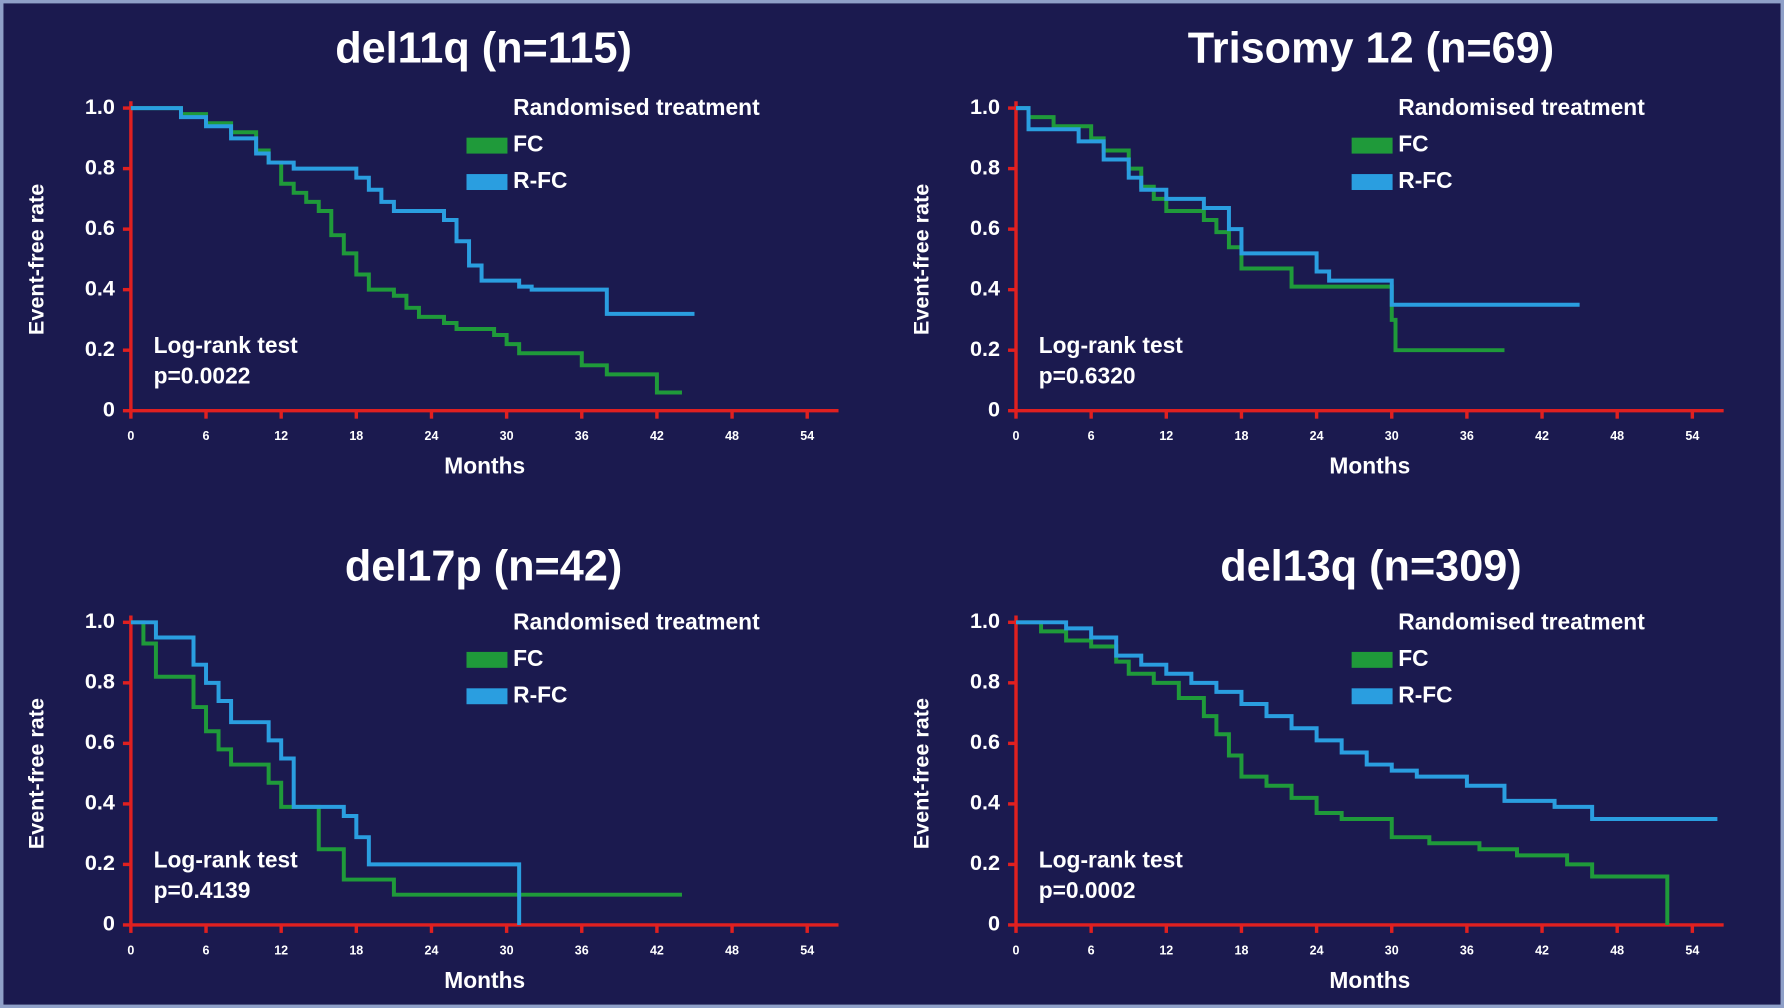 This screenshot has width=1784, height=1008. I want to click on annotation: p=0.4139, so click(202, 890).